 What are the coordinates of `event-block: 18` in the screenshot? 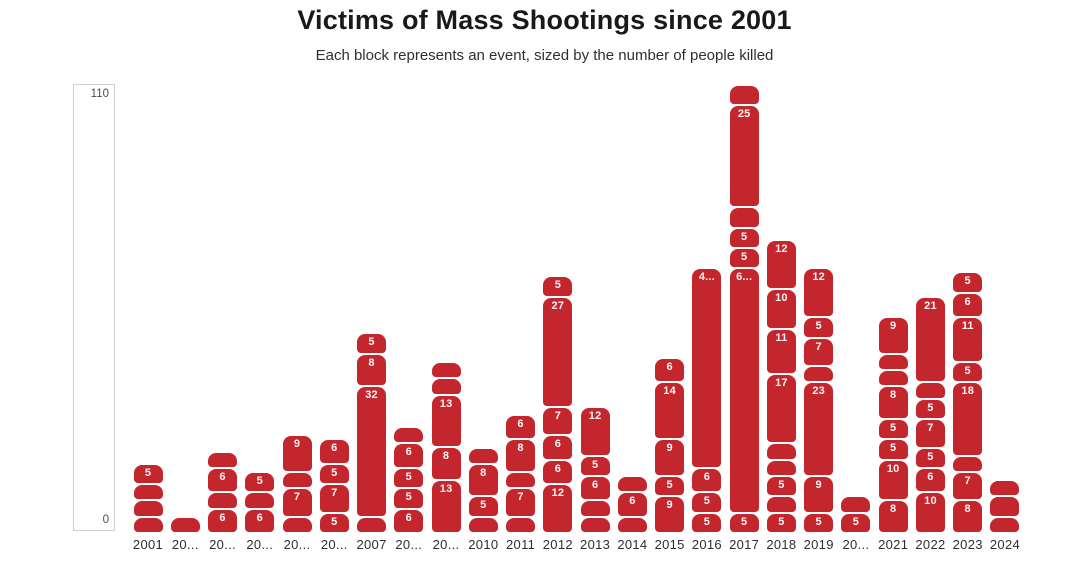 It's located at (968, 419).